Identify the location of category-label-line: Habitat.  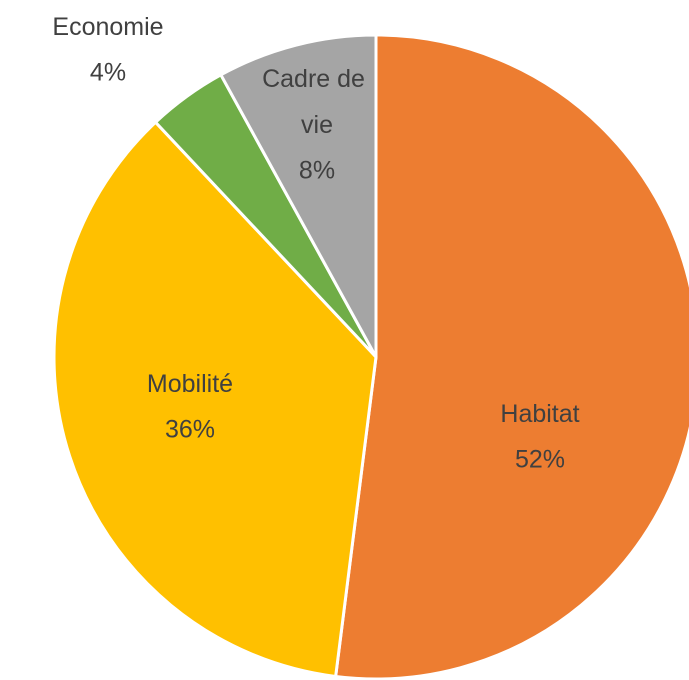
(539, 414).